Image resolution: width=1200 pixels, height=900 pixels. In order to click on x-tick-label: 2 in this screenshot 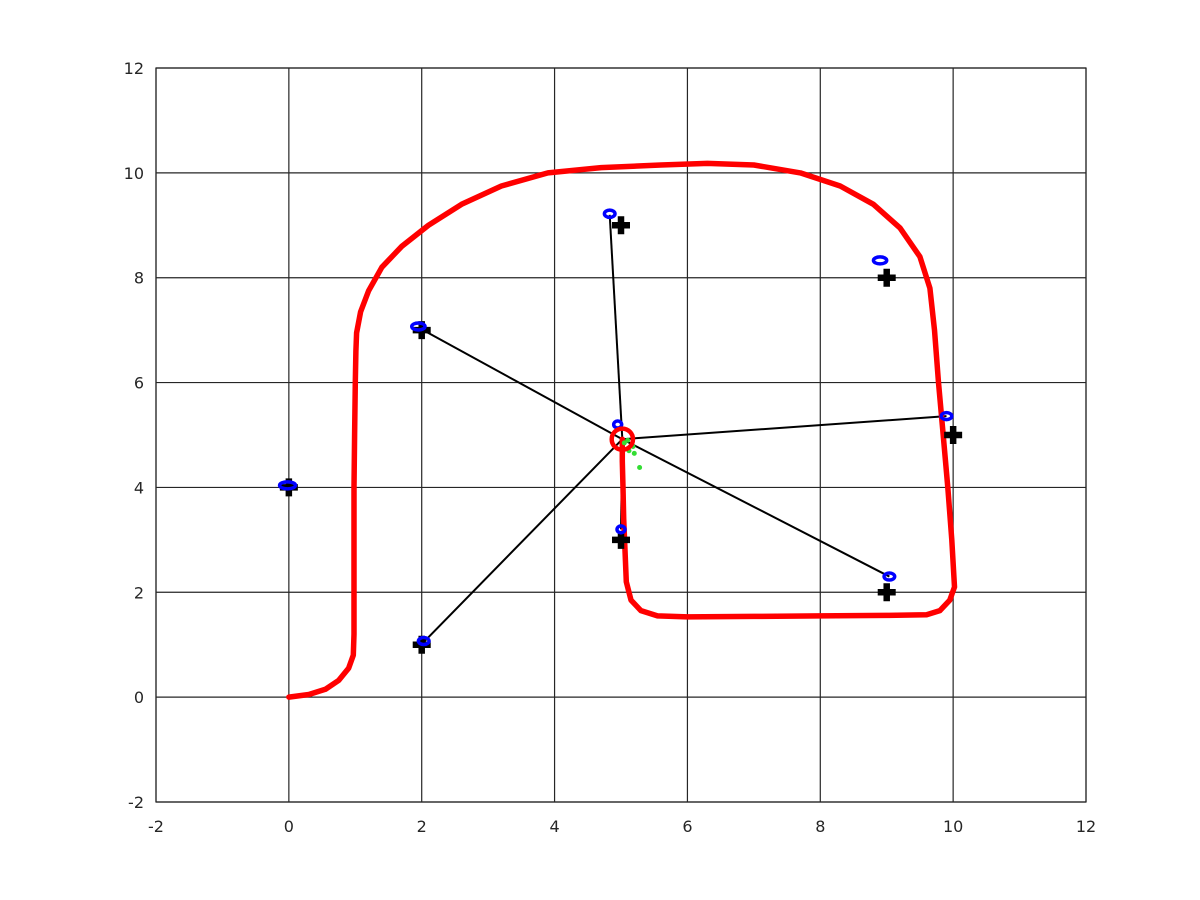, I will do `click(422, 826)`.